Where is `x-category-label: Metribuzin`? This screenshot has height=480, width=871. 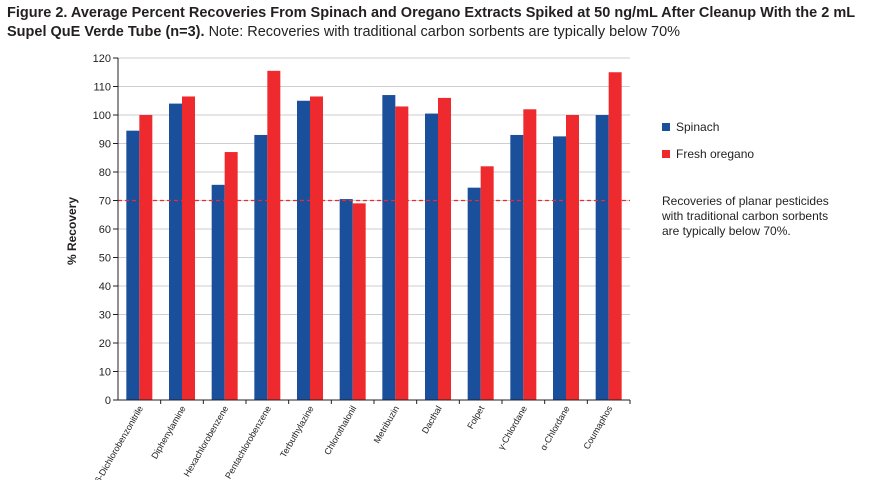
x-category-label: Metribuzin is located at coordinates (386, 424).